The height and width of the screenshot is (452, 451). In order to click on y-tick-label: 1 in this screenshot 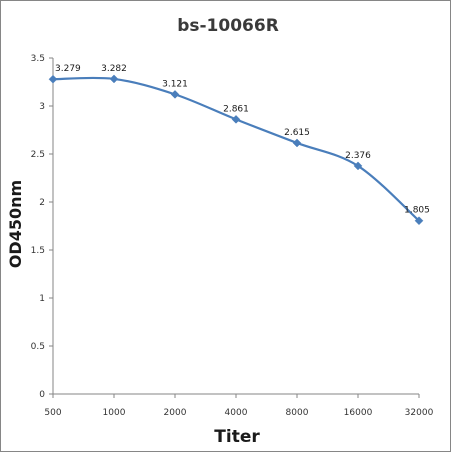, I will do `click(42, 299)`.